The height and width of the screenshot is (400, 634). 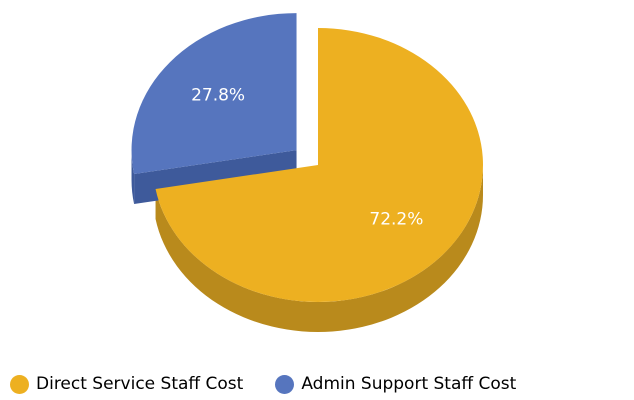 I want to click on data-label-admin-support-staff-cost: 27.8%, so click(x=218, y=96).